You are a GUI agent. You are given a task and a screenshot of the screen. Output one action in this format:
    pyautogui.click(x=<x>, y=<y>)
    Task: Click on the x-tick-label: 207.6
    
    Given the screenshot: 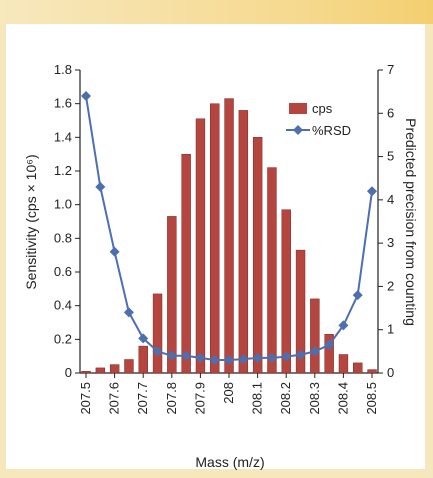 What is the action you would take?
    pyautogui.click(x=114, y=398)
    